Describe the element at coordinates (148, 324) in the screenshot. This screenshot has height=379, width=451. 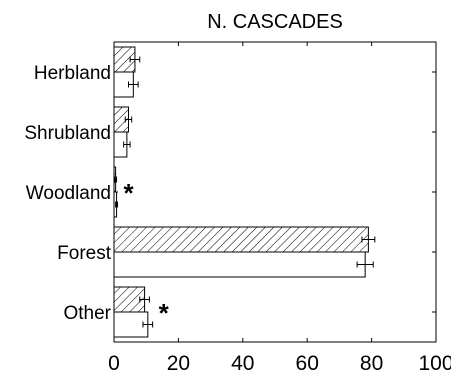
I see `error-bar-other-open` at that location.